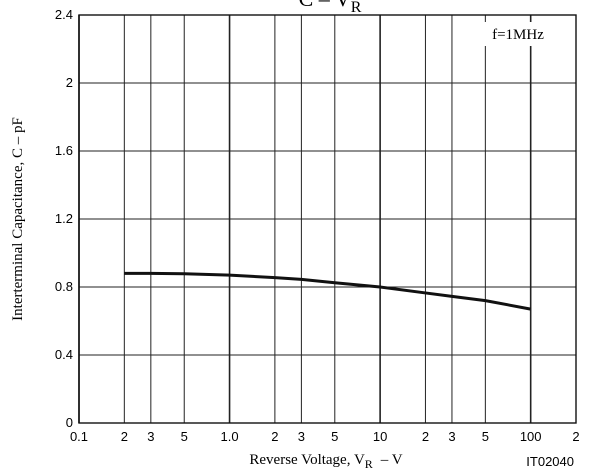 The image size is (589, 470). Describe the element at coordinates (230, 436) in the screenshot. I see `x-tick-label: 1.0` at that location.